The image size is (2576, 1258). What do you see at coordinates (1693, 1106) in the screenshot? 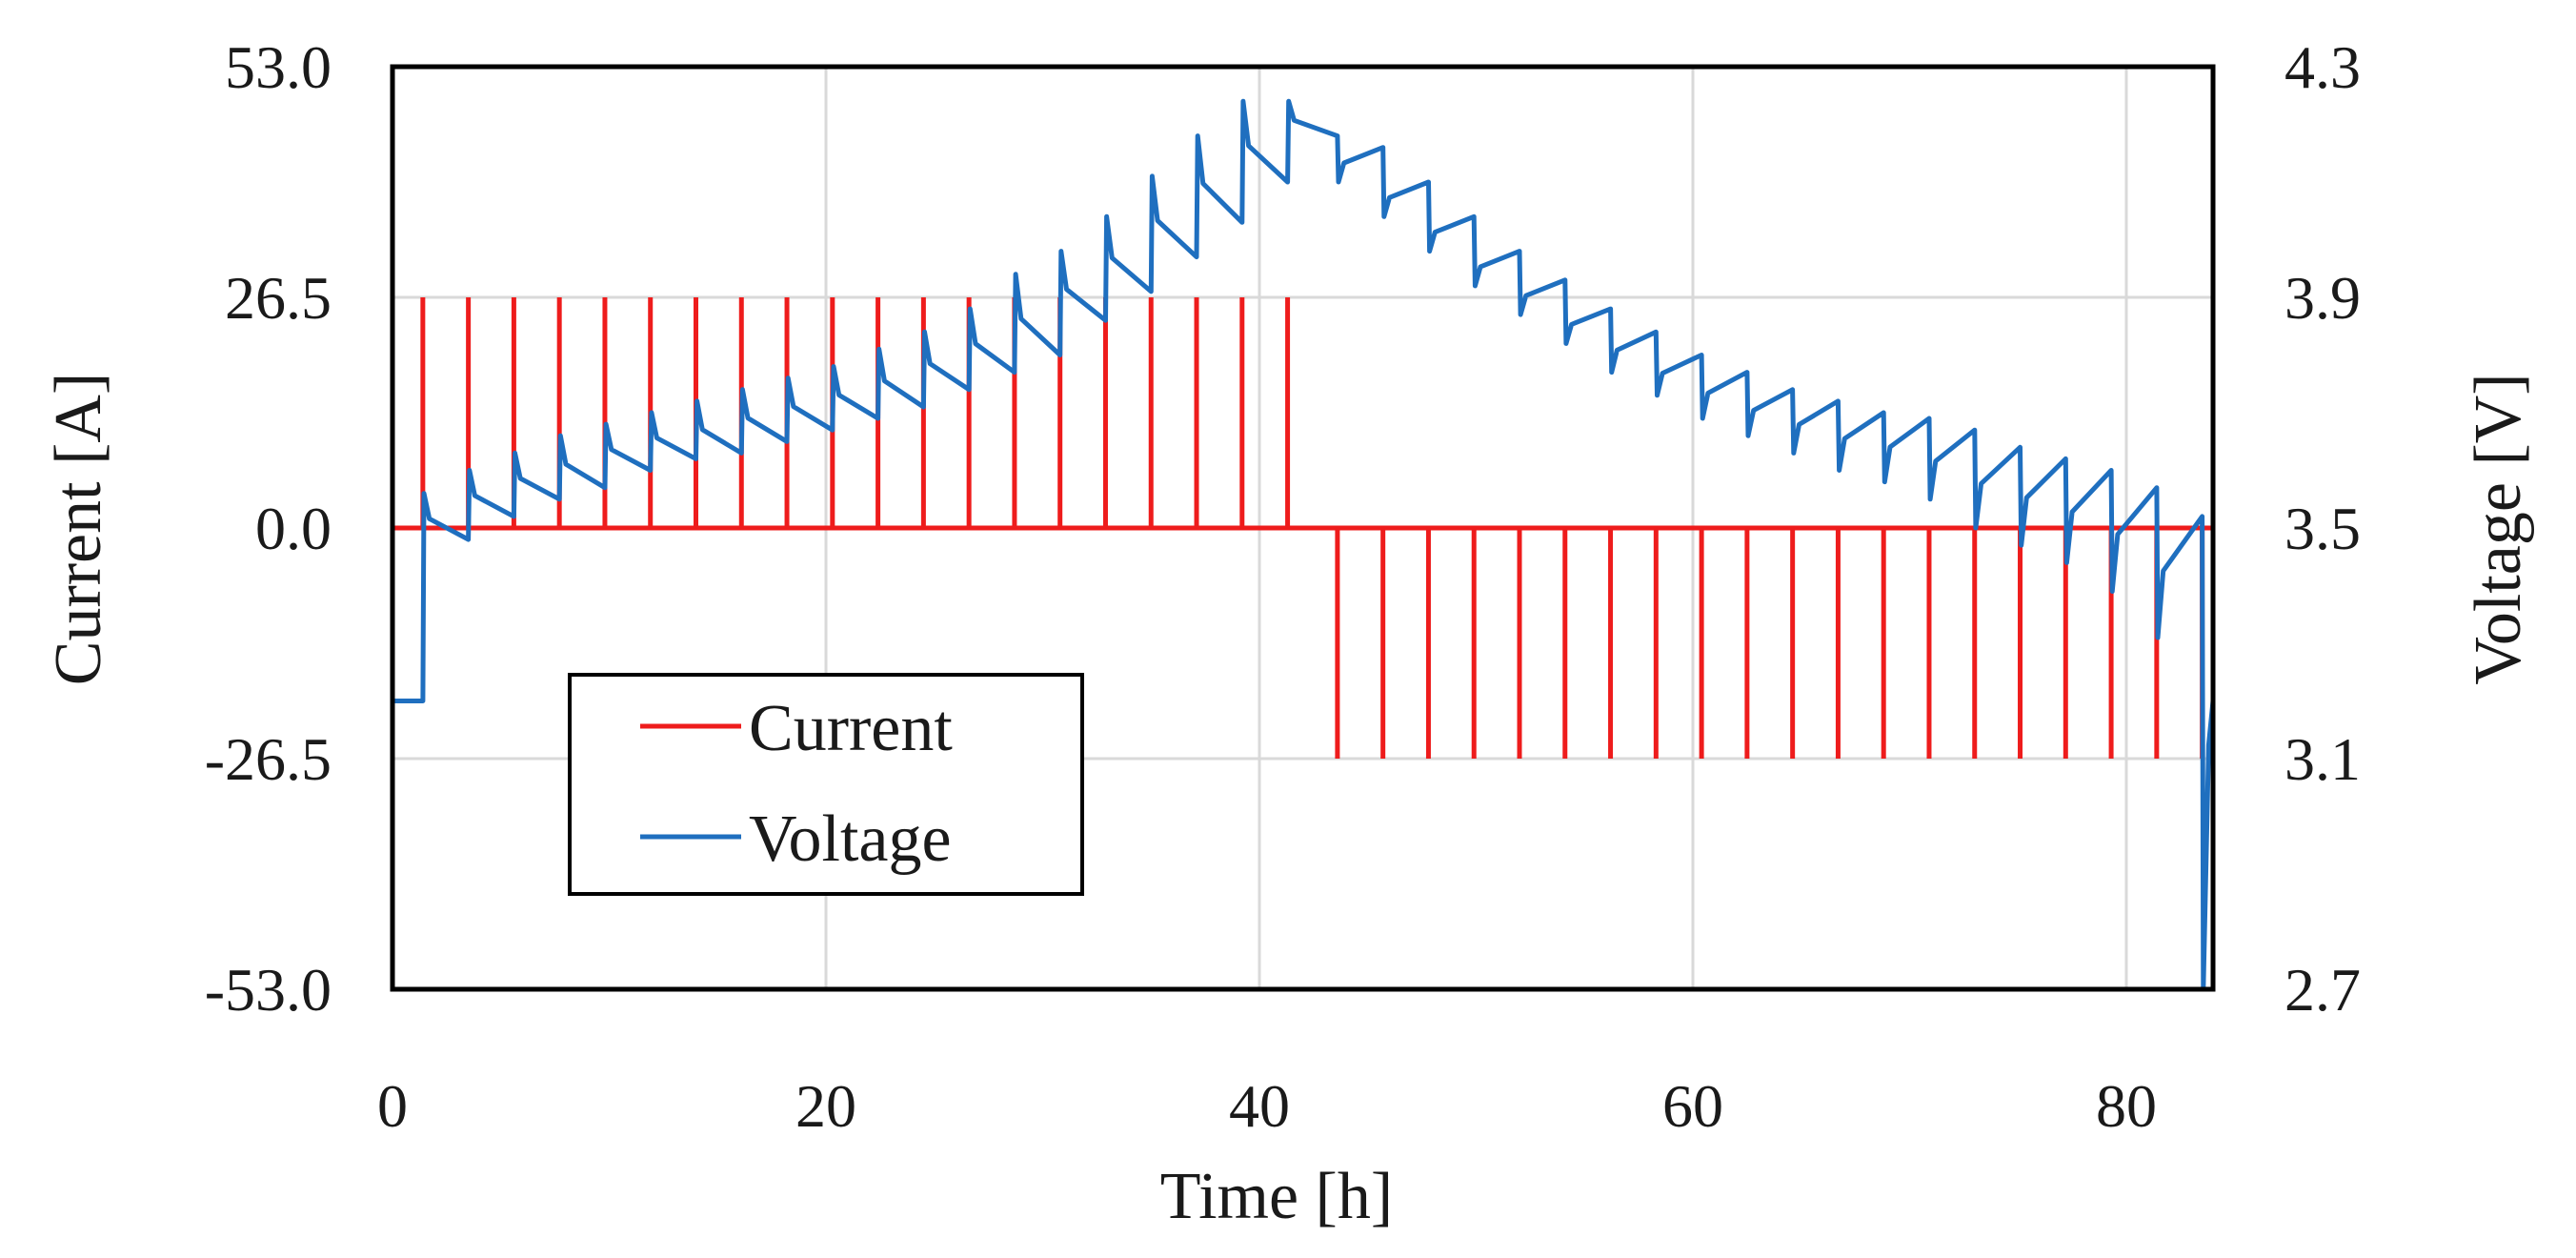
I see `x-tick-label: 60` at bounding box center [1693, 1106].